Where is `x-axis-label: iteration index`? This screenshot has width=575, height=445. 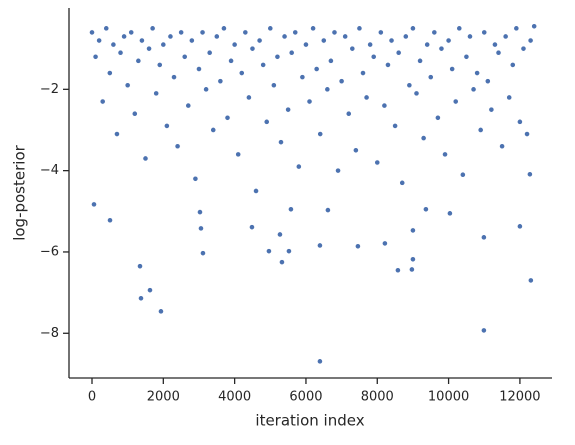 x-axis-label: iteration index is located at coordinates (309, 421).